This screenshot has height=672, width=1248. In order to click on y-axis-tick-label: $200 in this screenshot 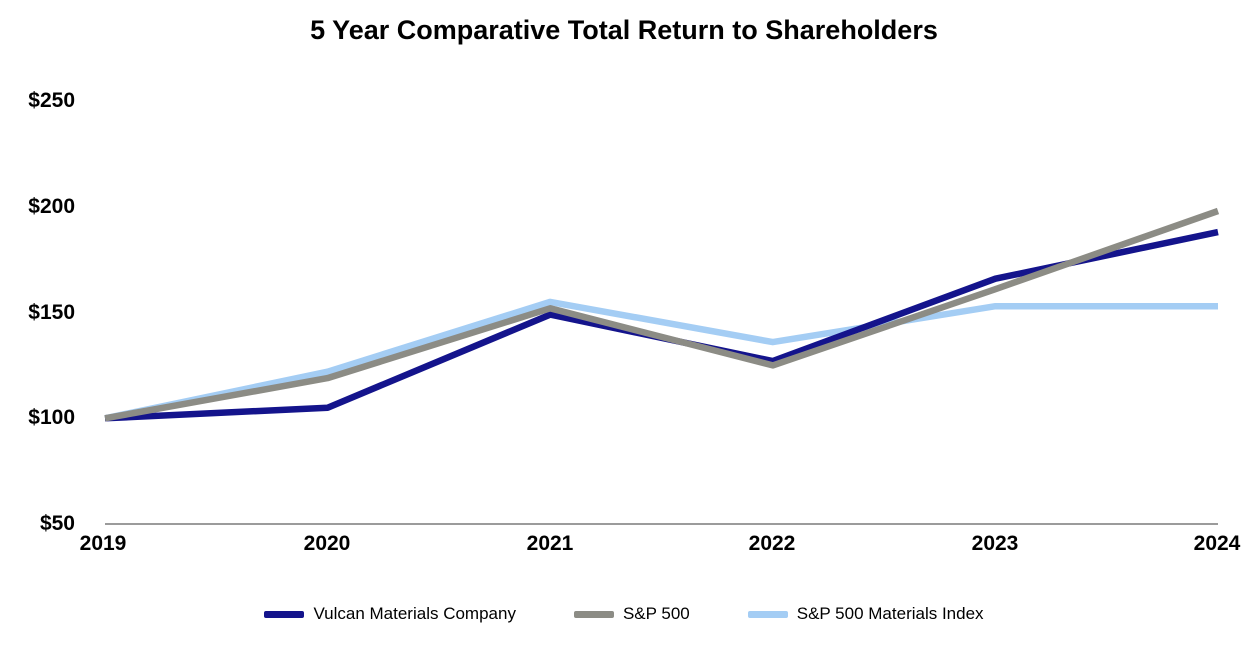, I will do `click(51, 206)`.